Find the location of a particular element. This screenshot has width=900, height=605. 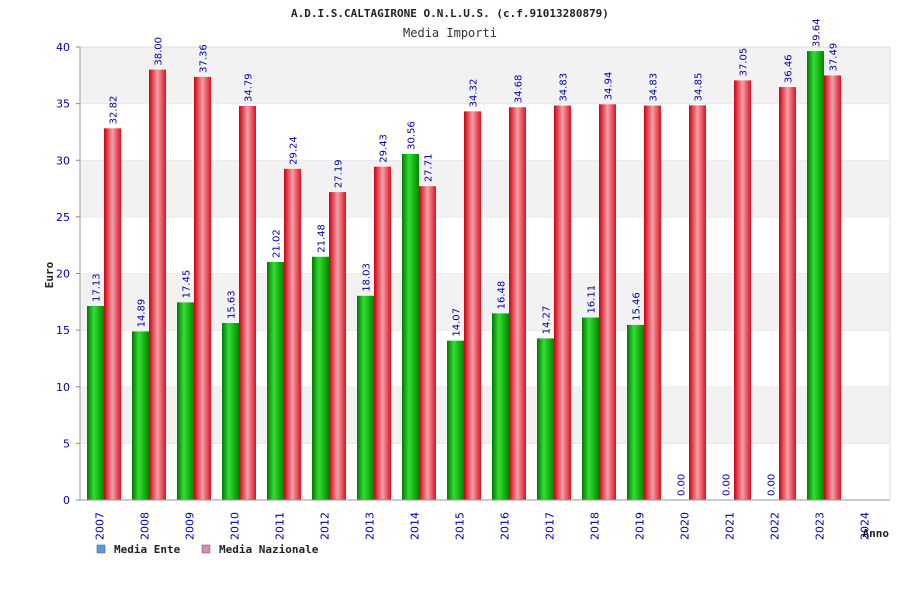

legend-label: Media Ente is located at coordinates (147, 549).